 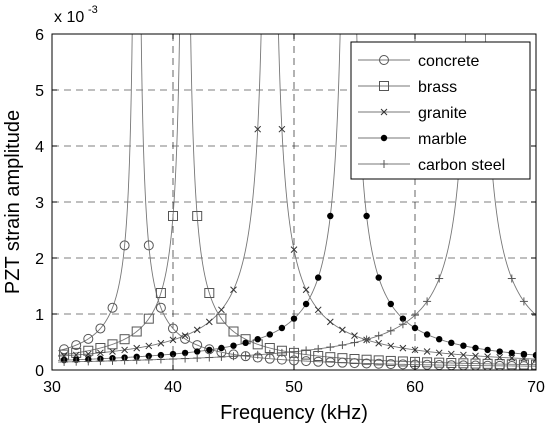 What do you see at coordinates (39, 371) in the screenshot?
I see `y-tick-label: 0` at bounding box center [39, 371].